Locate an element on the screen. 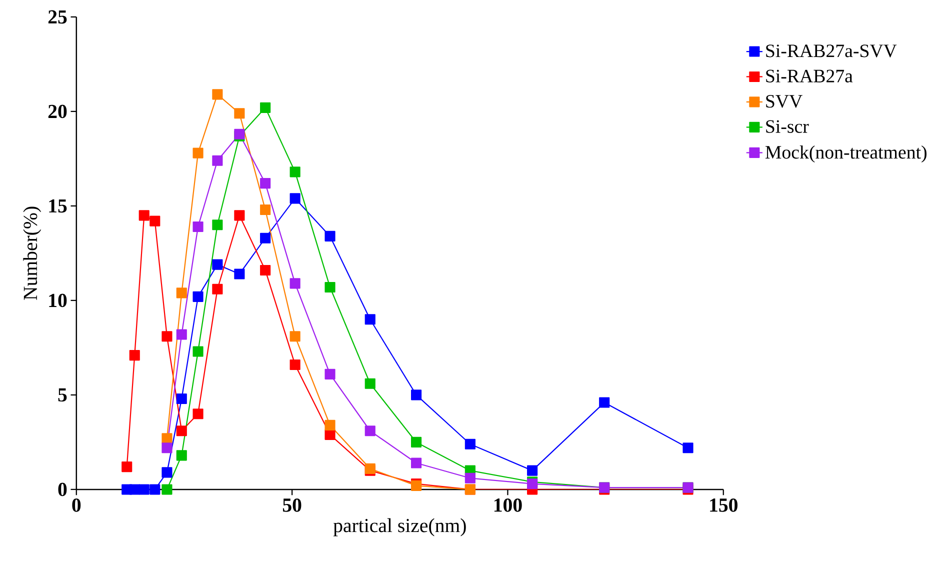  y-tick-label: 5 is located at coordinates (62, 395).